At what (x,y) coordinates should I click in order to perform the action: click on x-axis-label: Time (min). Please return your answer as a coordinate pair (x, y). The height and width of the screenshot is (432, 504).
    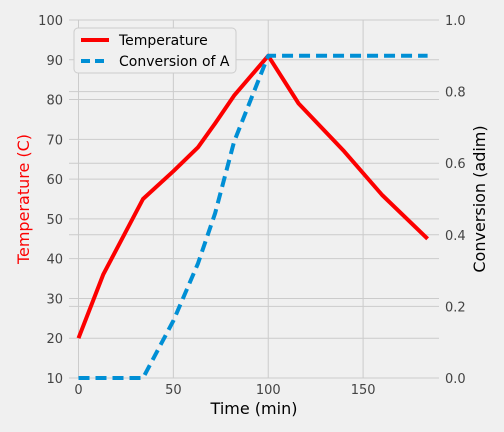
    Looking at the image, I should click on (254, 408).